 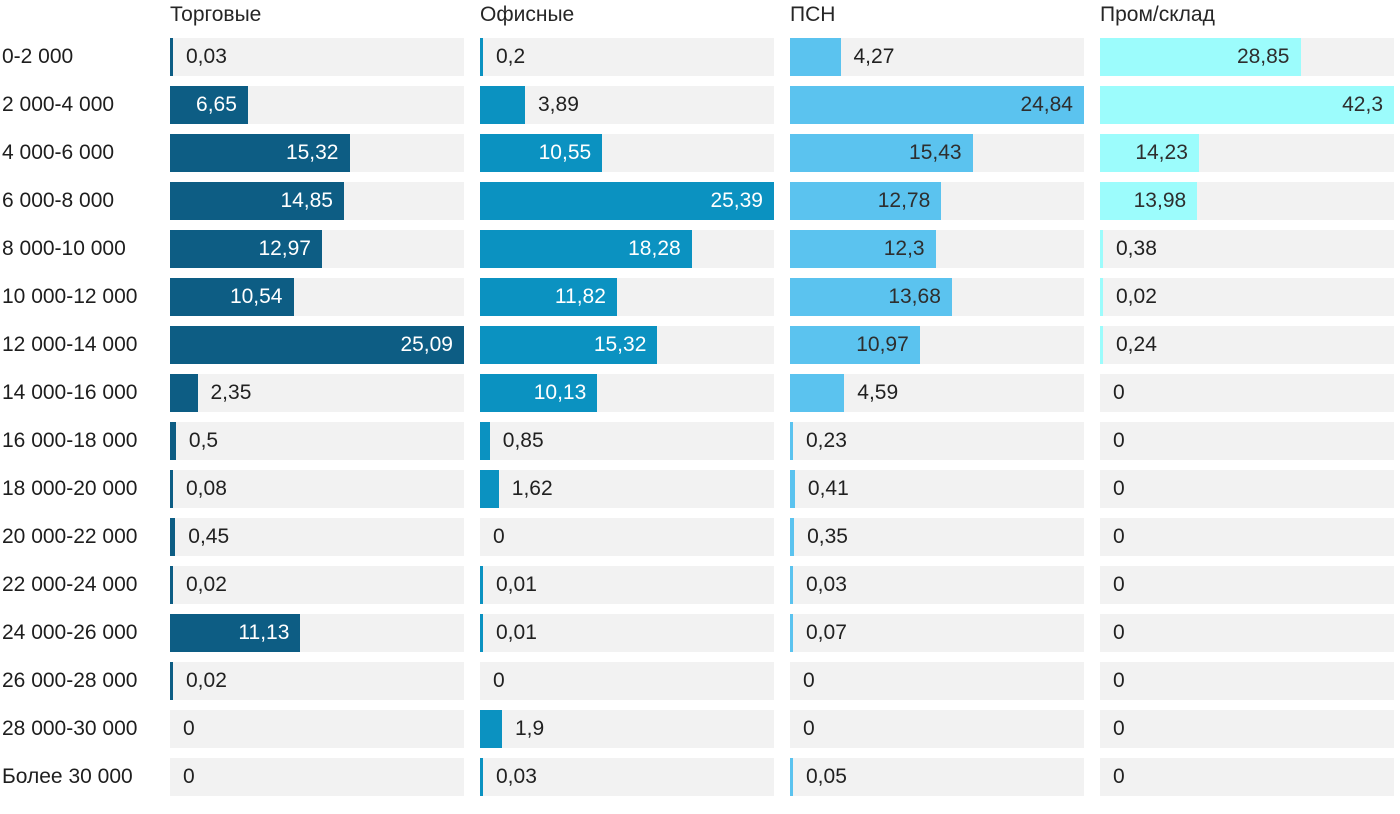 What do you see at coordinates (560, 392) in the screenshot?
I see `bar-value-label: 10,13` at bounding box center [560, 392].